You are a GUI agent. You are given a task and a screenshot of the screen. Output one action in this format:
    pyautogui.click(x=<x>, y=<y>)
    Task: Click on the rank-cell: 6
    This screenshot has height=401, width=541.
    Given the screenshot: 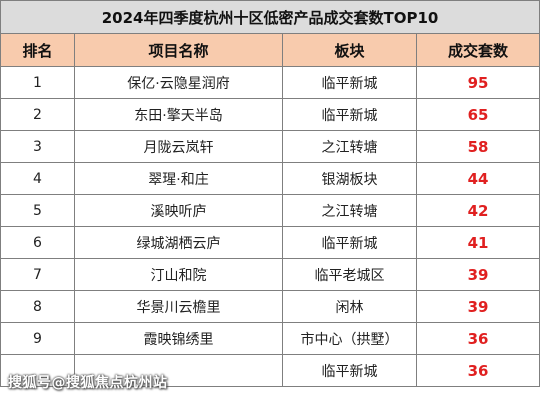 What is the action you would take?
    pyautogui.click(x=37, y=242)
    